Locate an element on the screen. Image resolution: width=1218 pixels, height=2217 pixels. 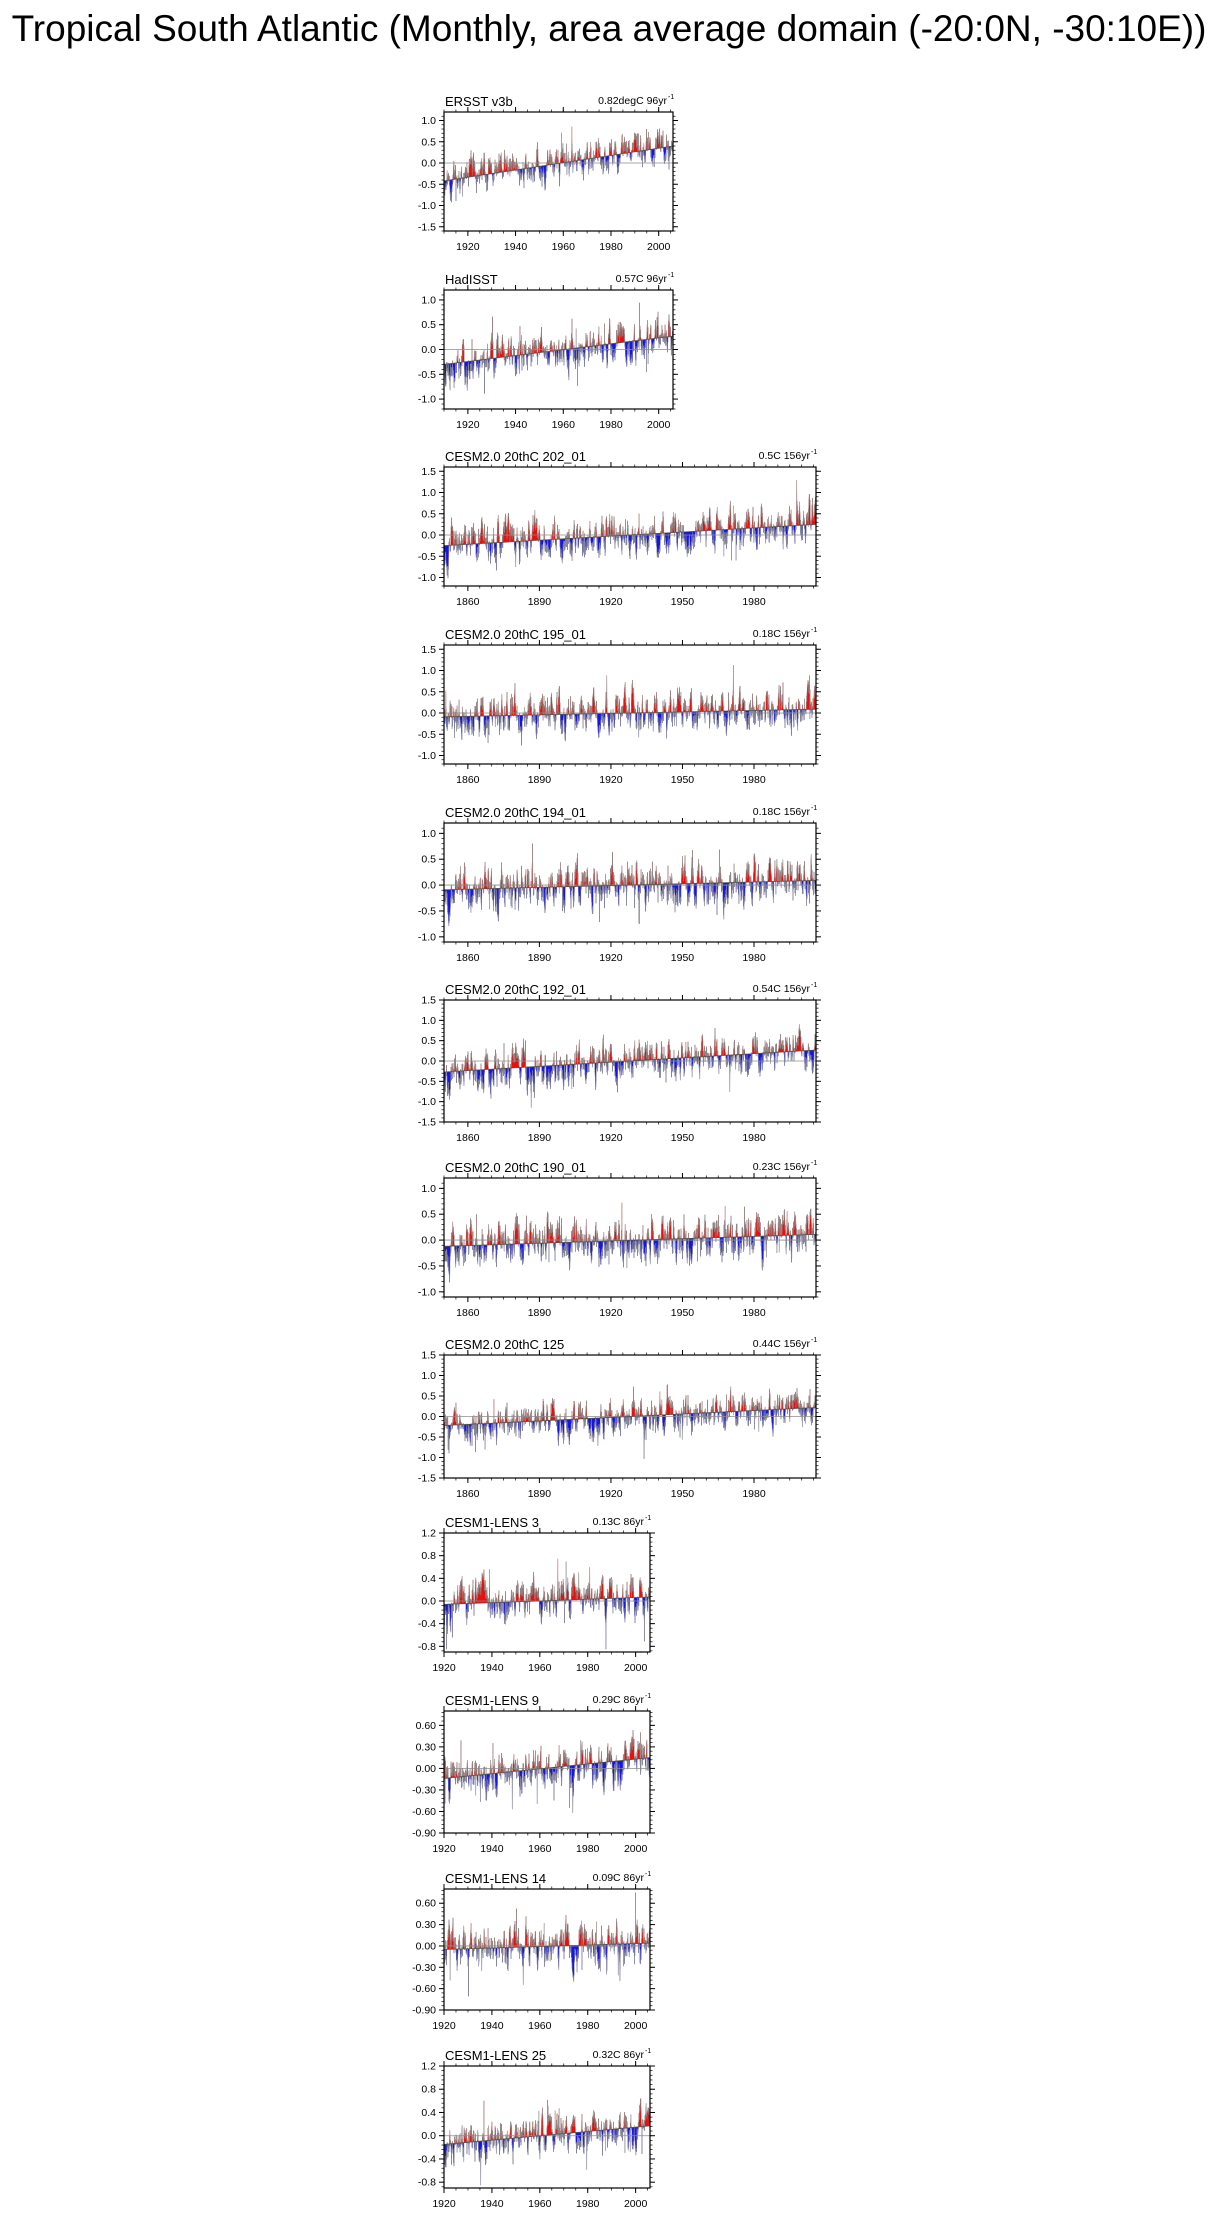
y-tick-label: 1.5 is located at coordinates (428, 1356).